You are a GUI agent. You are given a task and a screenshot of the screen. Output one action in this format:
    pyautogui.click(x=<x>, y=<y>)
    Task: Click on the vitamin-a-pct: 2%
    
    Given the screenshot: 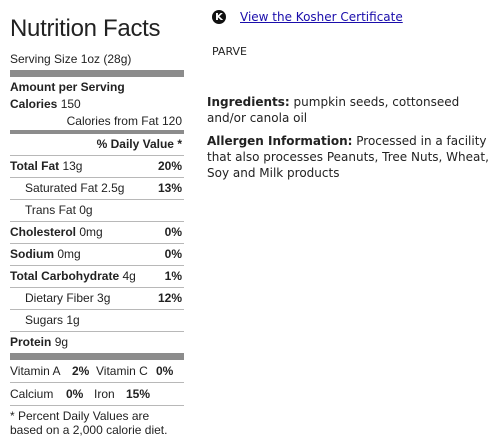 What is the action you would take?
    pyautogui.click(x=81, y=371)
    